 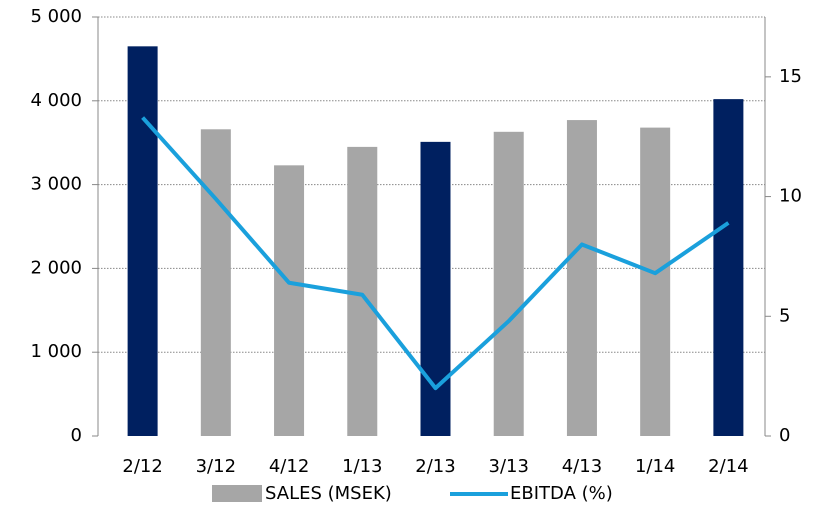 I want to click on legend-label: SALES (MSEK), so click(x=328, y=493).